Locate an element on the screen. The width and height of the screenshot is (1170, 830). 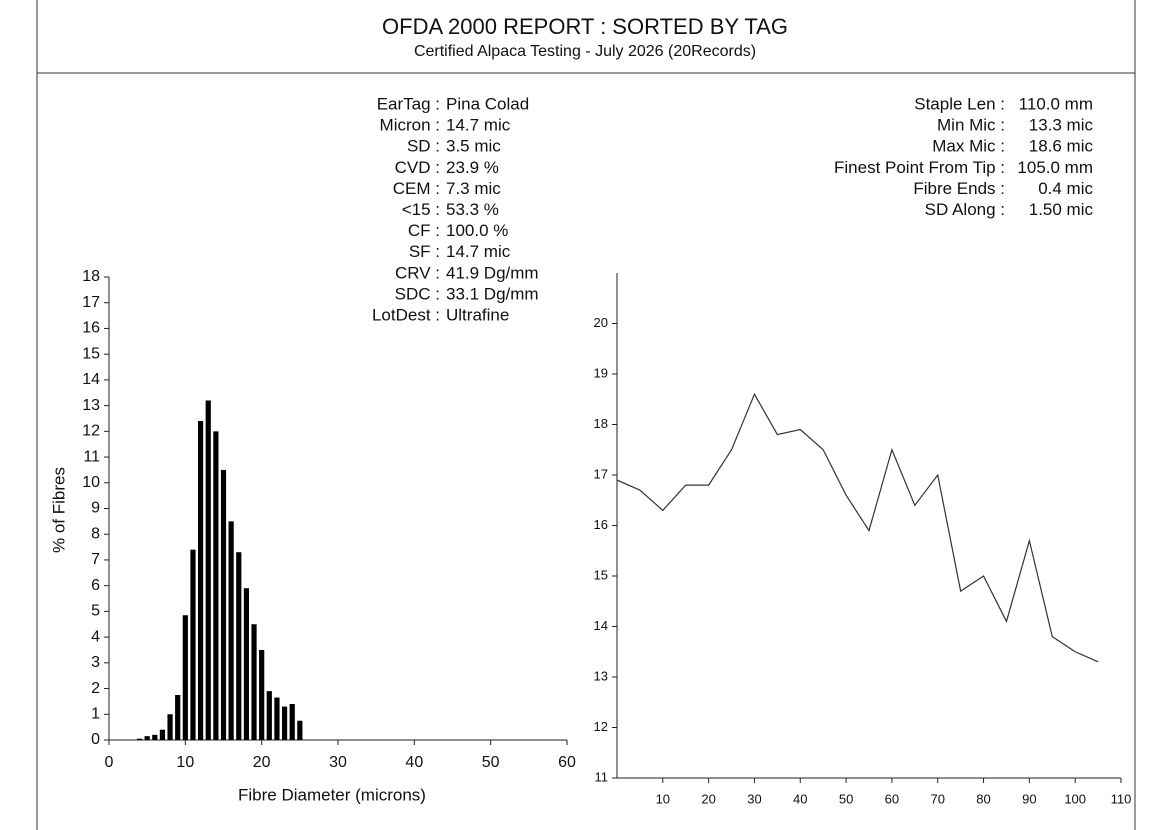
stat-value: 33.1 Dg/mm is located at coordinates (492, 293).